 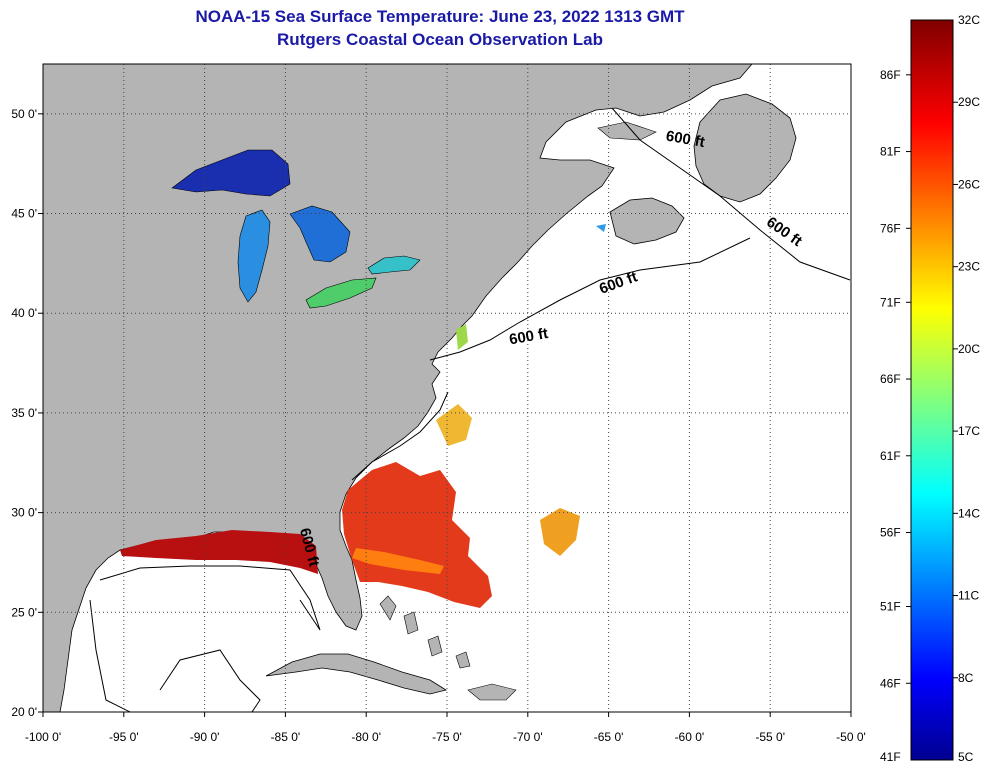 I want to click on atlantic-warm-sst, so click(x=417, y=535).